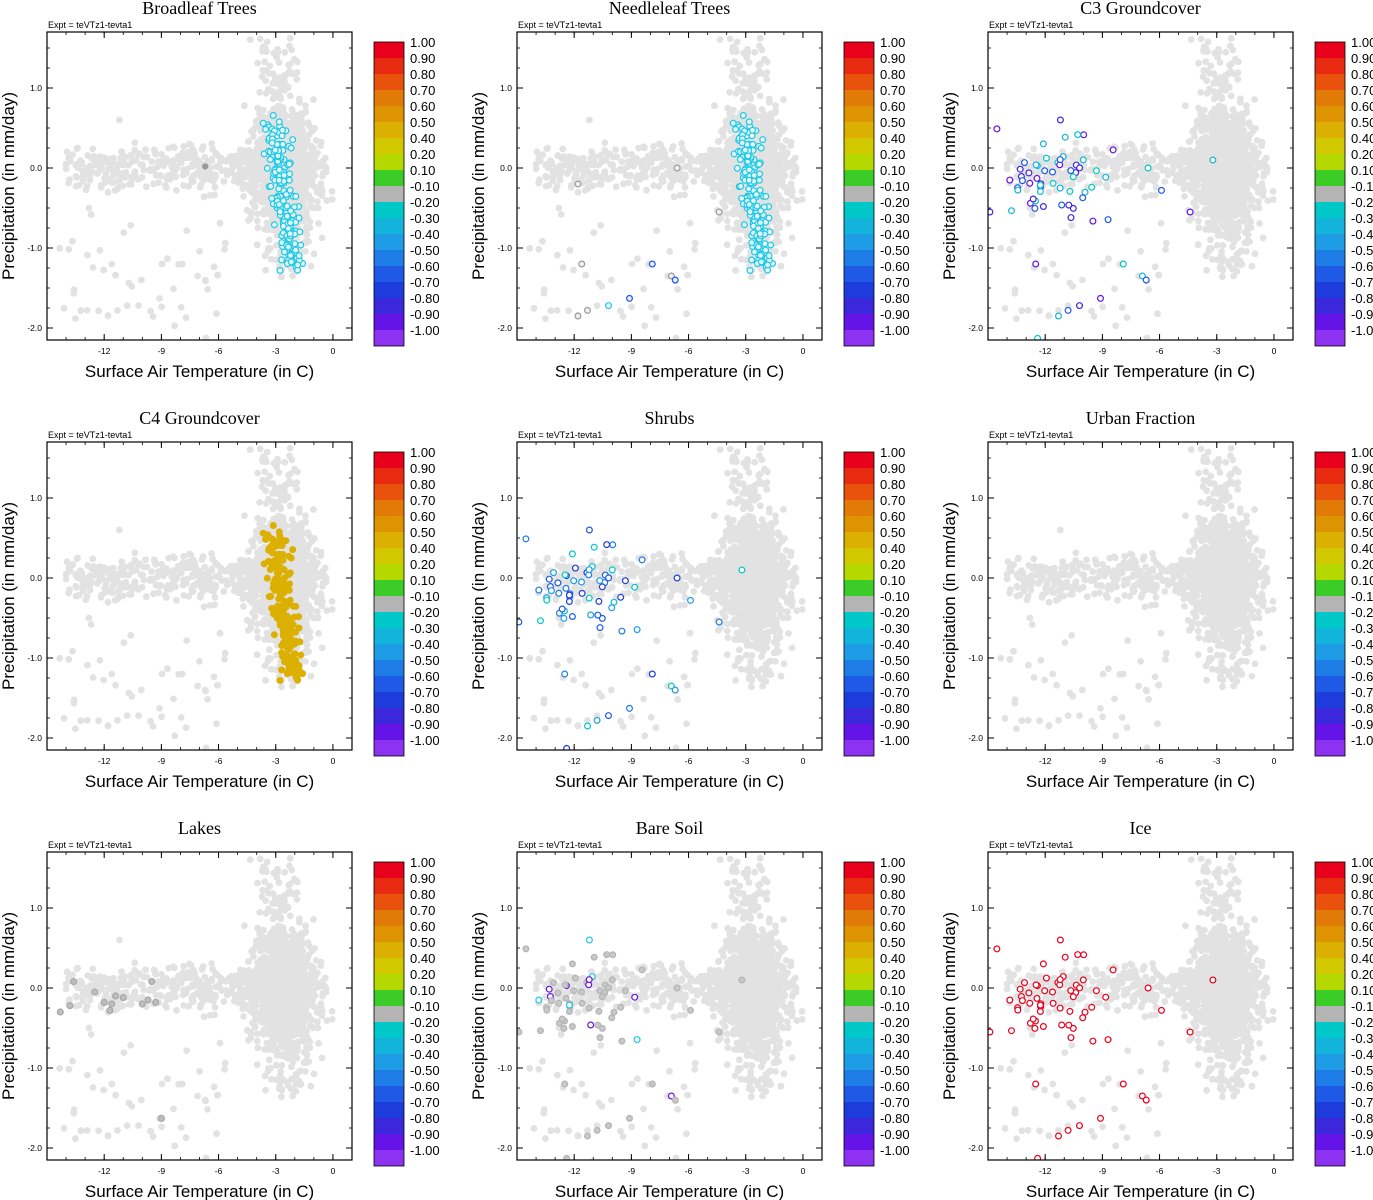 The image size is (1373, 1200). What do you see at coordinates (1031, 25) in the screenshot?
I see `expt-label: Expt = teVTz1-tevta1` at bounding box center [1031, 25].